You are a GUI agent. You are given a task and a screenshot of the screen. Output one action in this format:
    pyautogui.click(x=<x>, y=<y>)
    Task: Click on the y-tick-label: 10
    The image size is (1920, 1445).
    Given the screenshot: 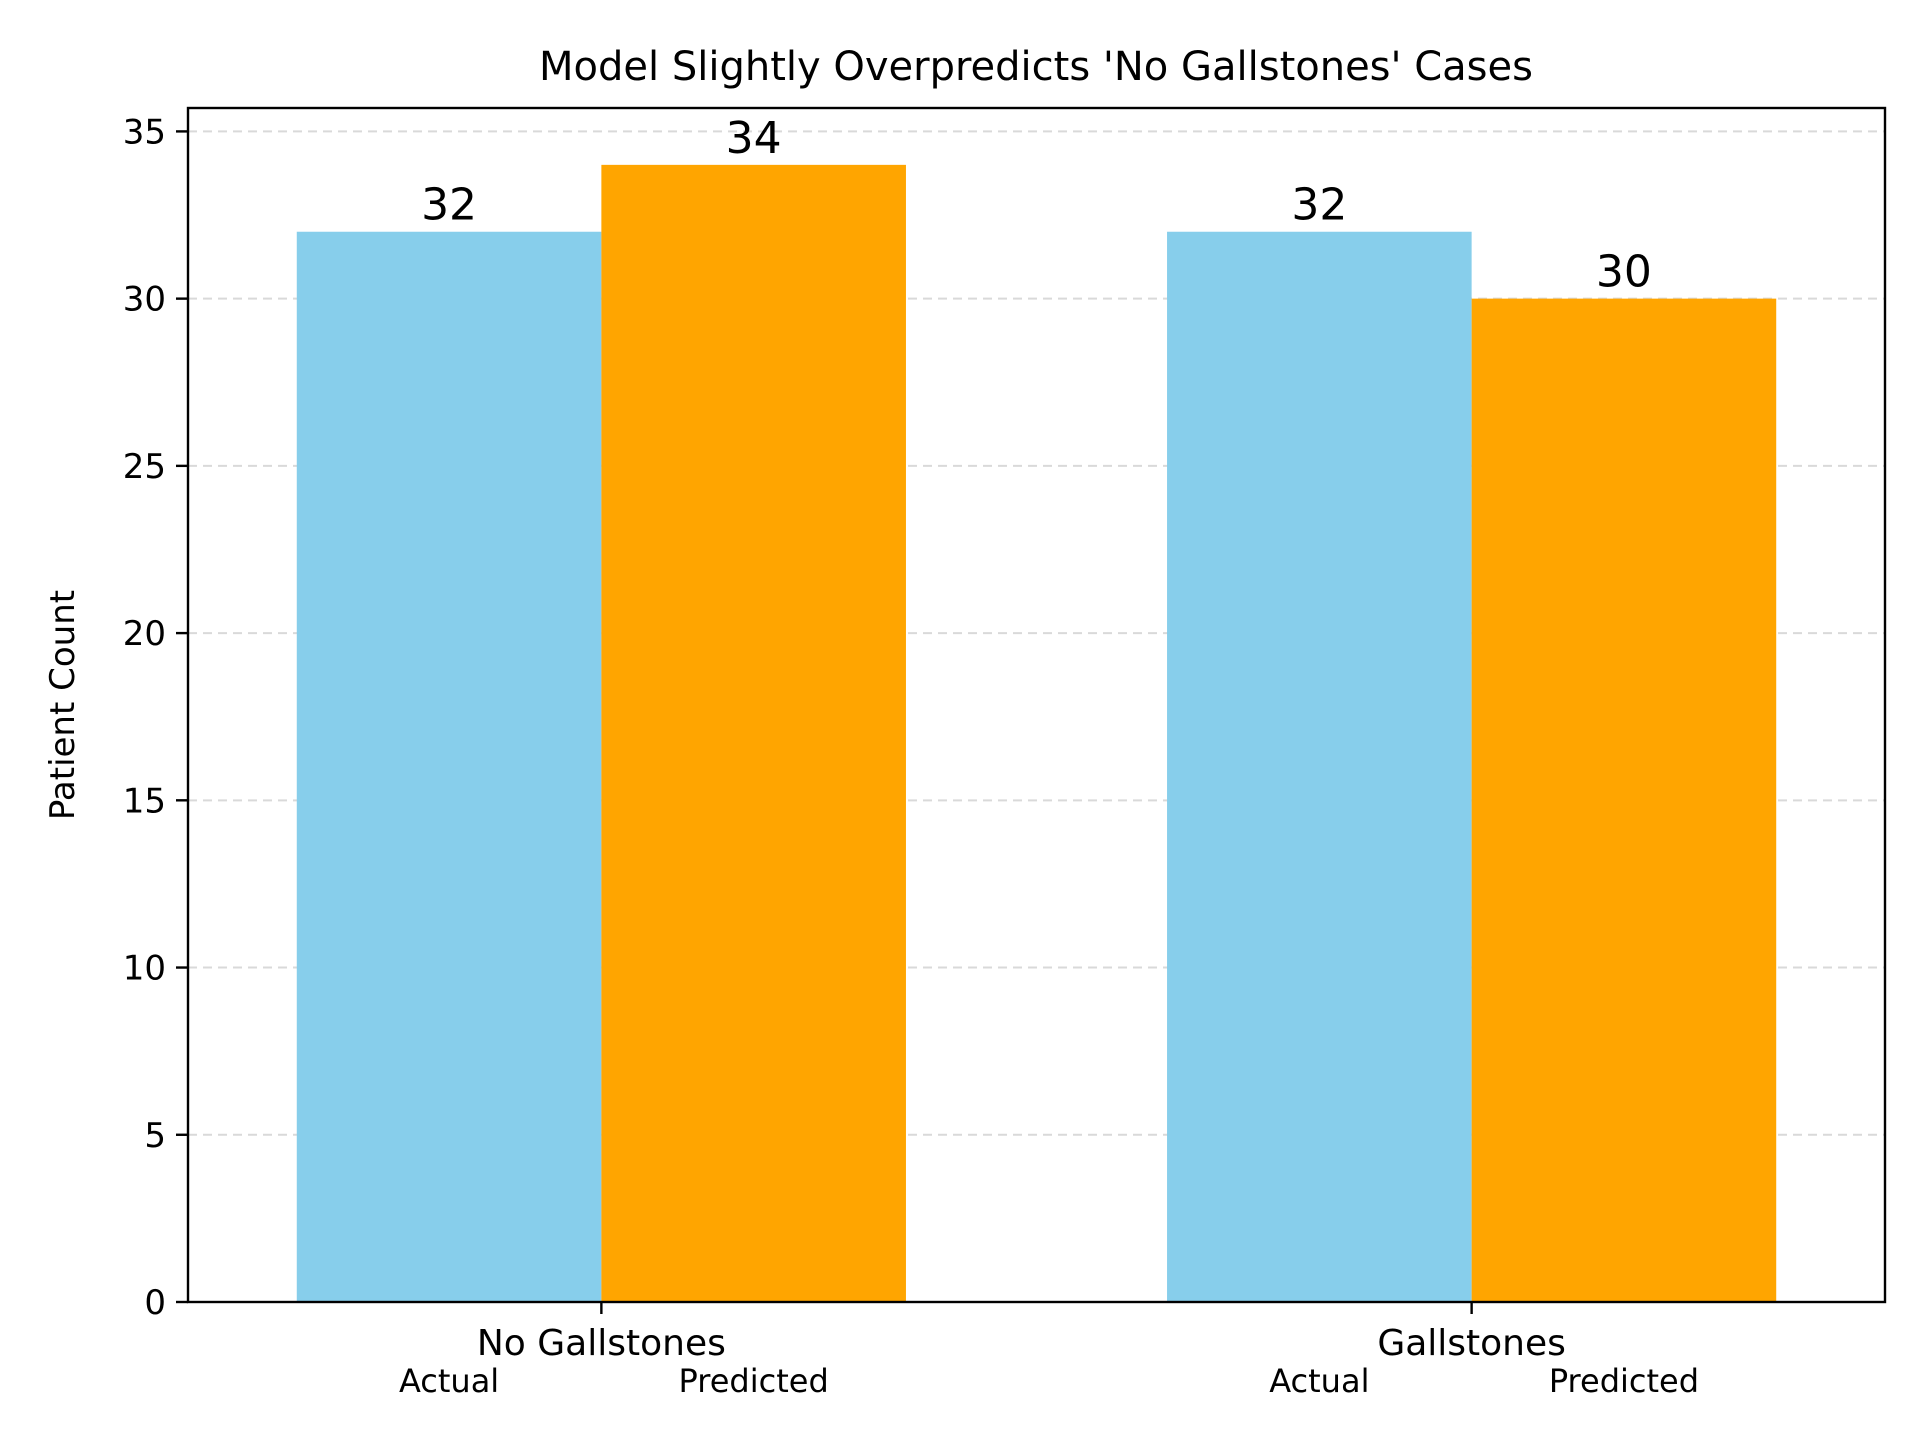 What is the action you would take?
    pyautogui.click(x=144, y=969)
    